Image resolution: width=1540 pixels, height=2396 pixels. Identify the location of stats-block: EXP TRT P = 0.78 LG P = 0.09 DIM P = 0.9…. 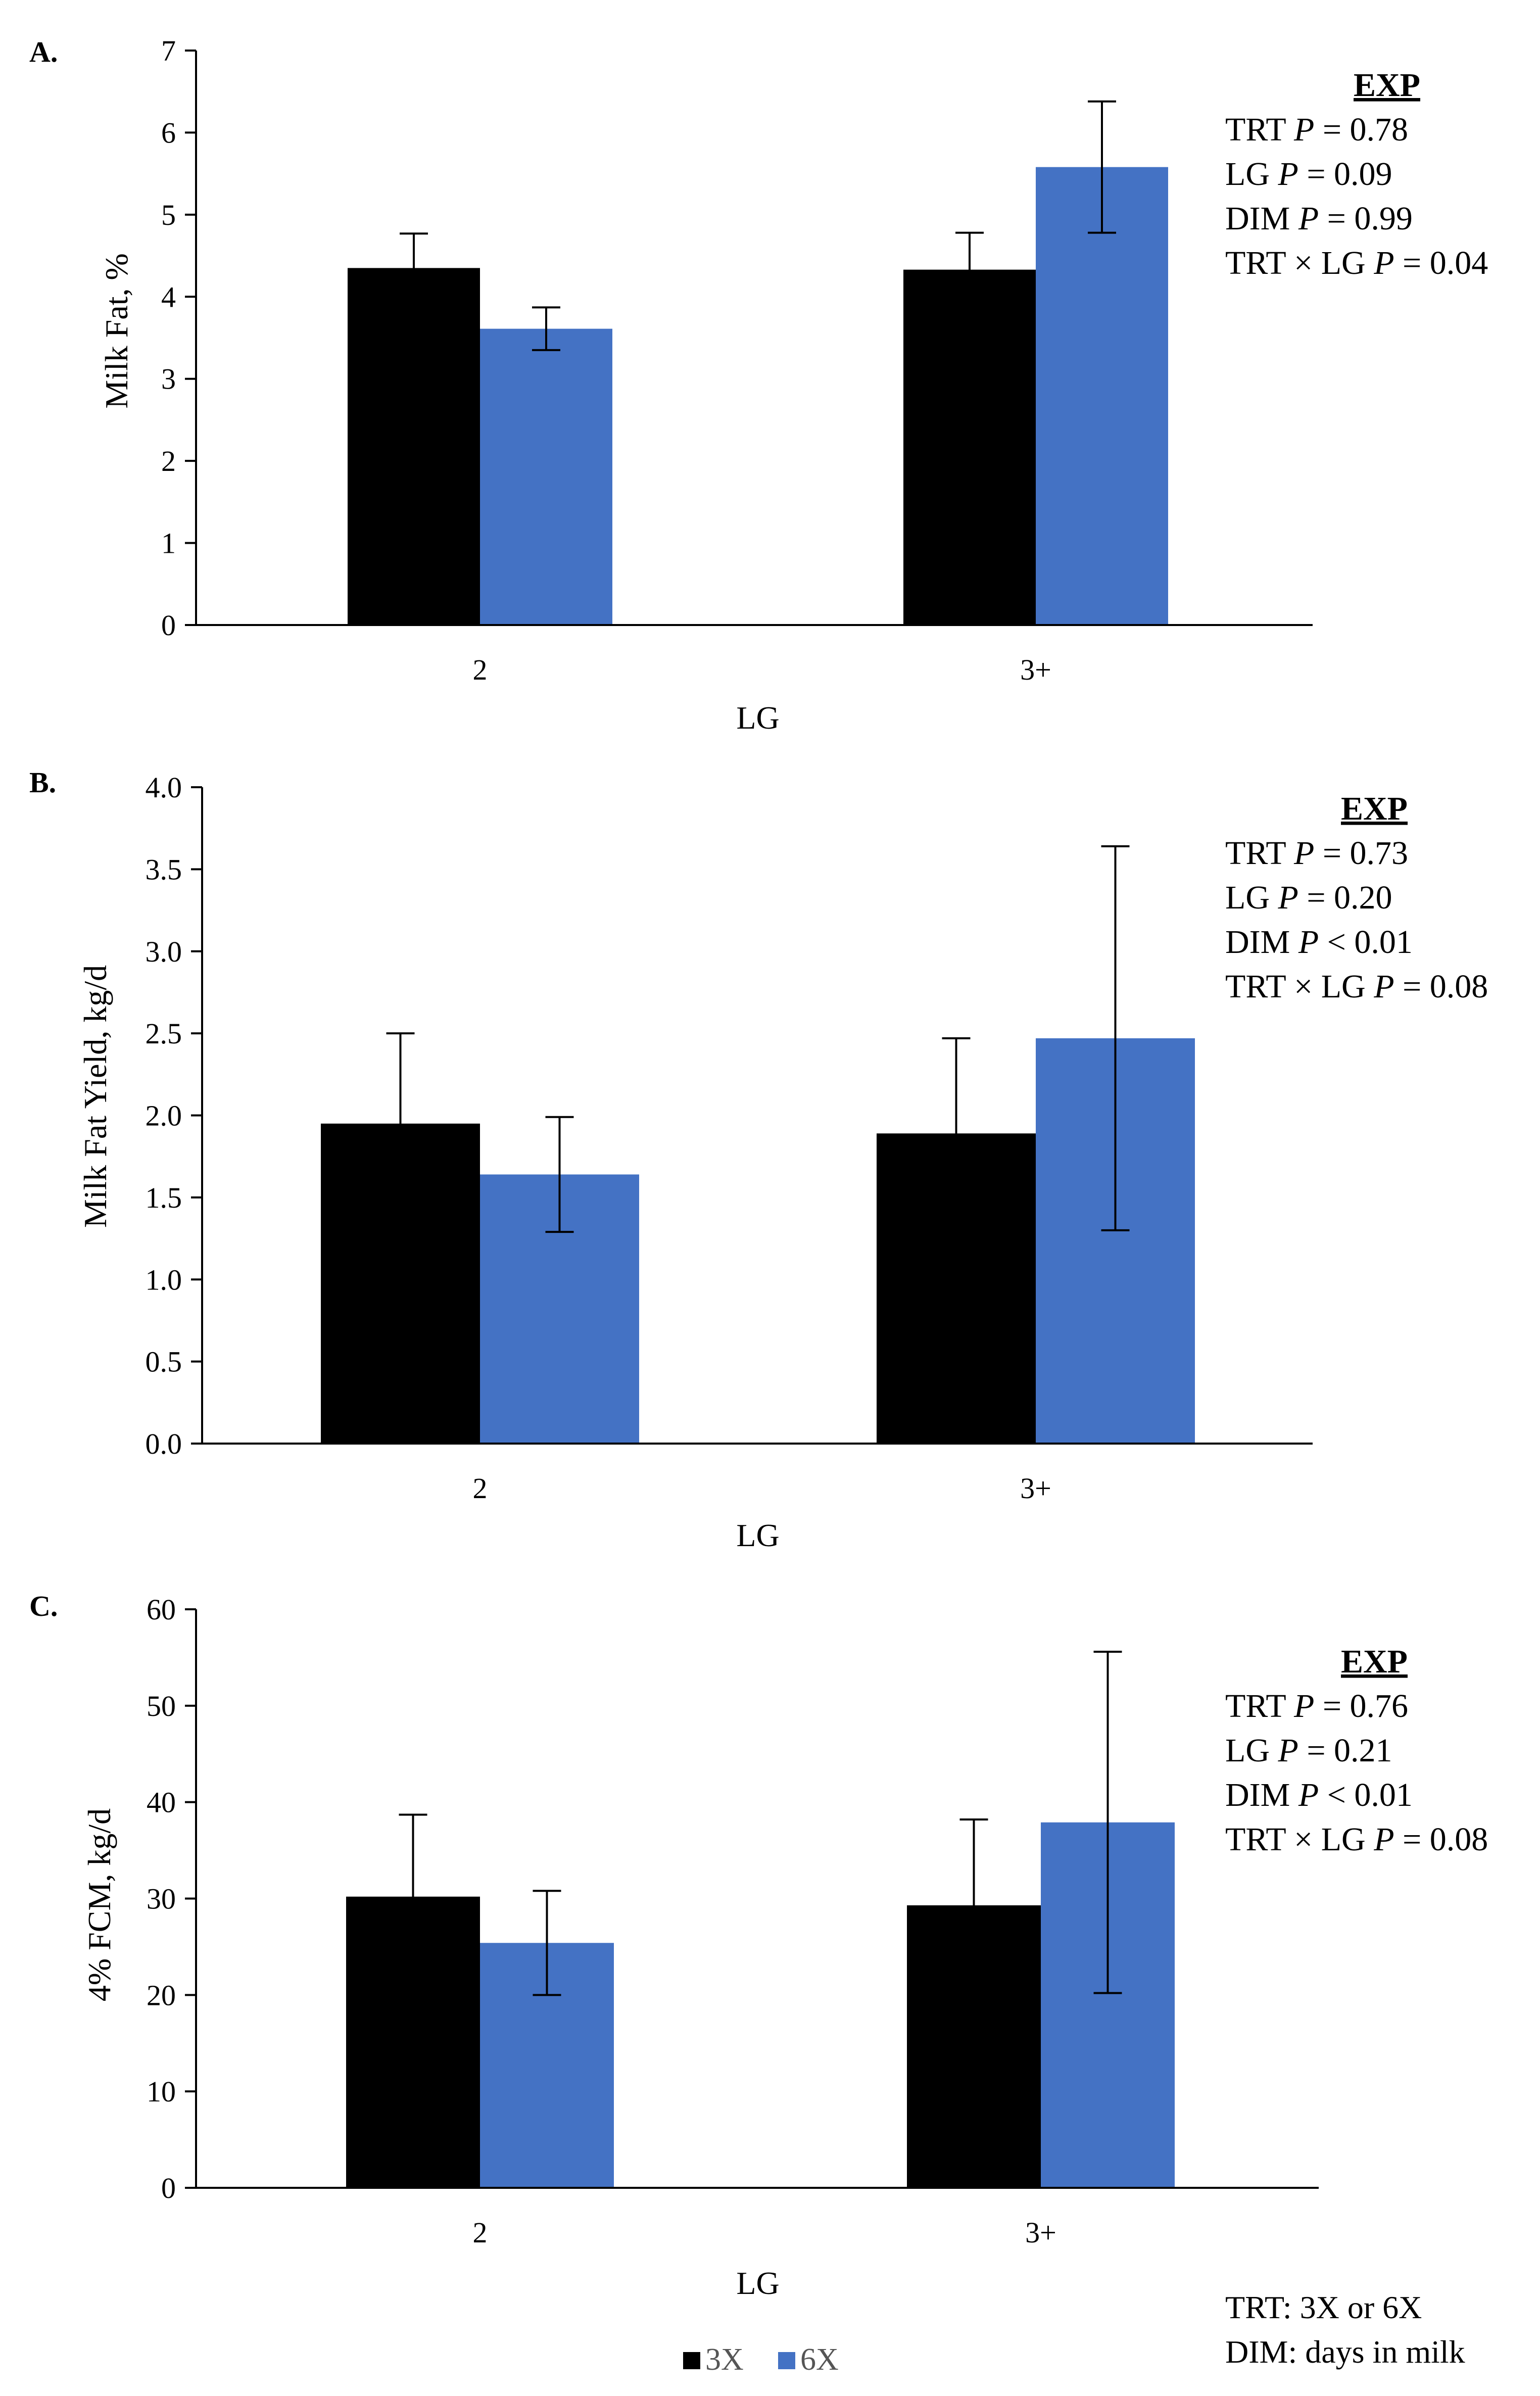
(1356, 174).